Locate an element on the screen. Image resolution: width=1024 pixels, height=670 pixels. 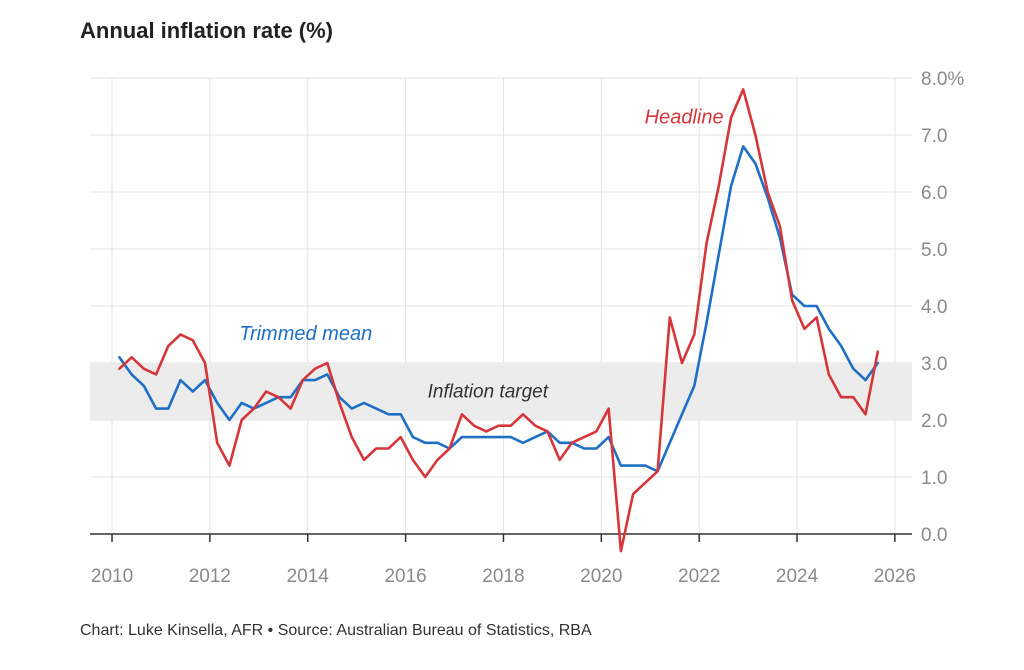
x-tick-label: 2022 is located at coordinates (699, 576).